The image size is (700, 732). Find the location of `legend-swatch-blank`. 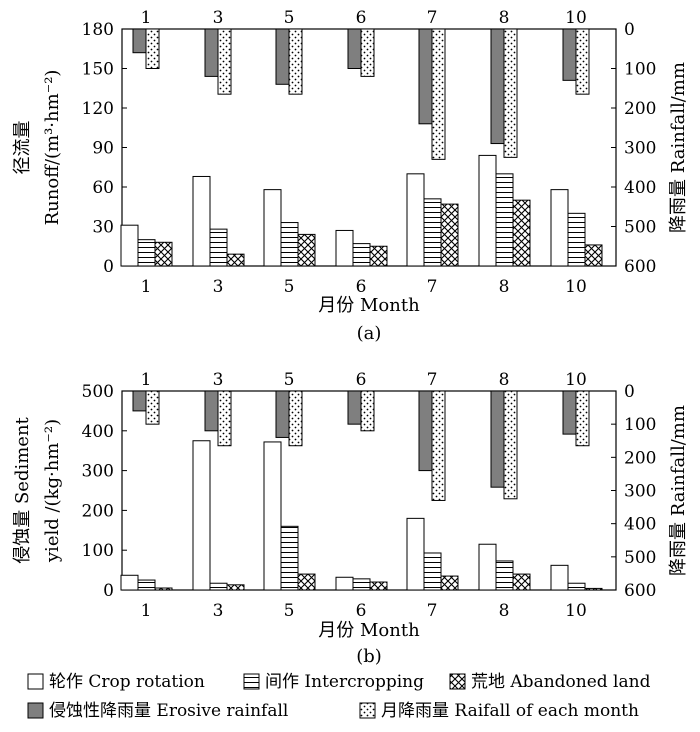

legend-swatch-blank is located at coordinates (35, 681).